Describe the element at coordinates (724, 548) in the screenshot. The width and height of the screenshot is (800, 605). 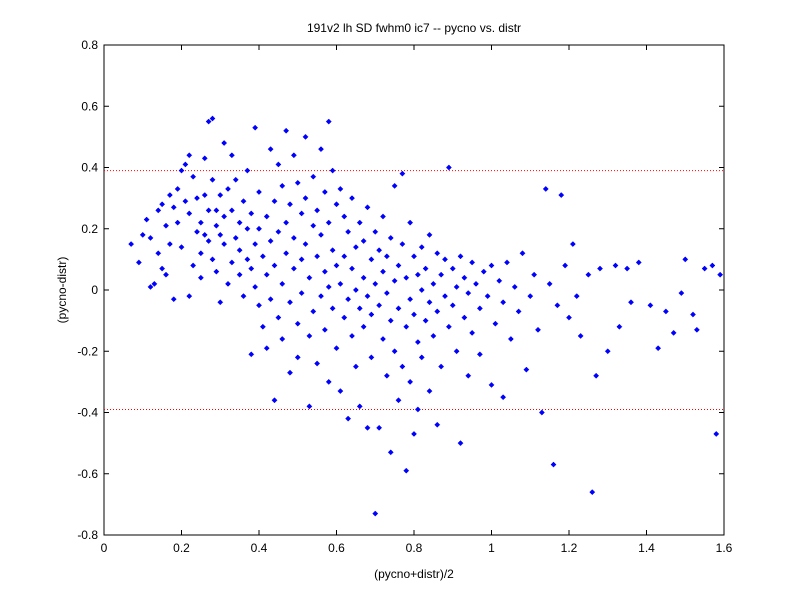
I see `x-tick-label: 1.6` at that location.